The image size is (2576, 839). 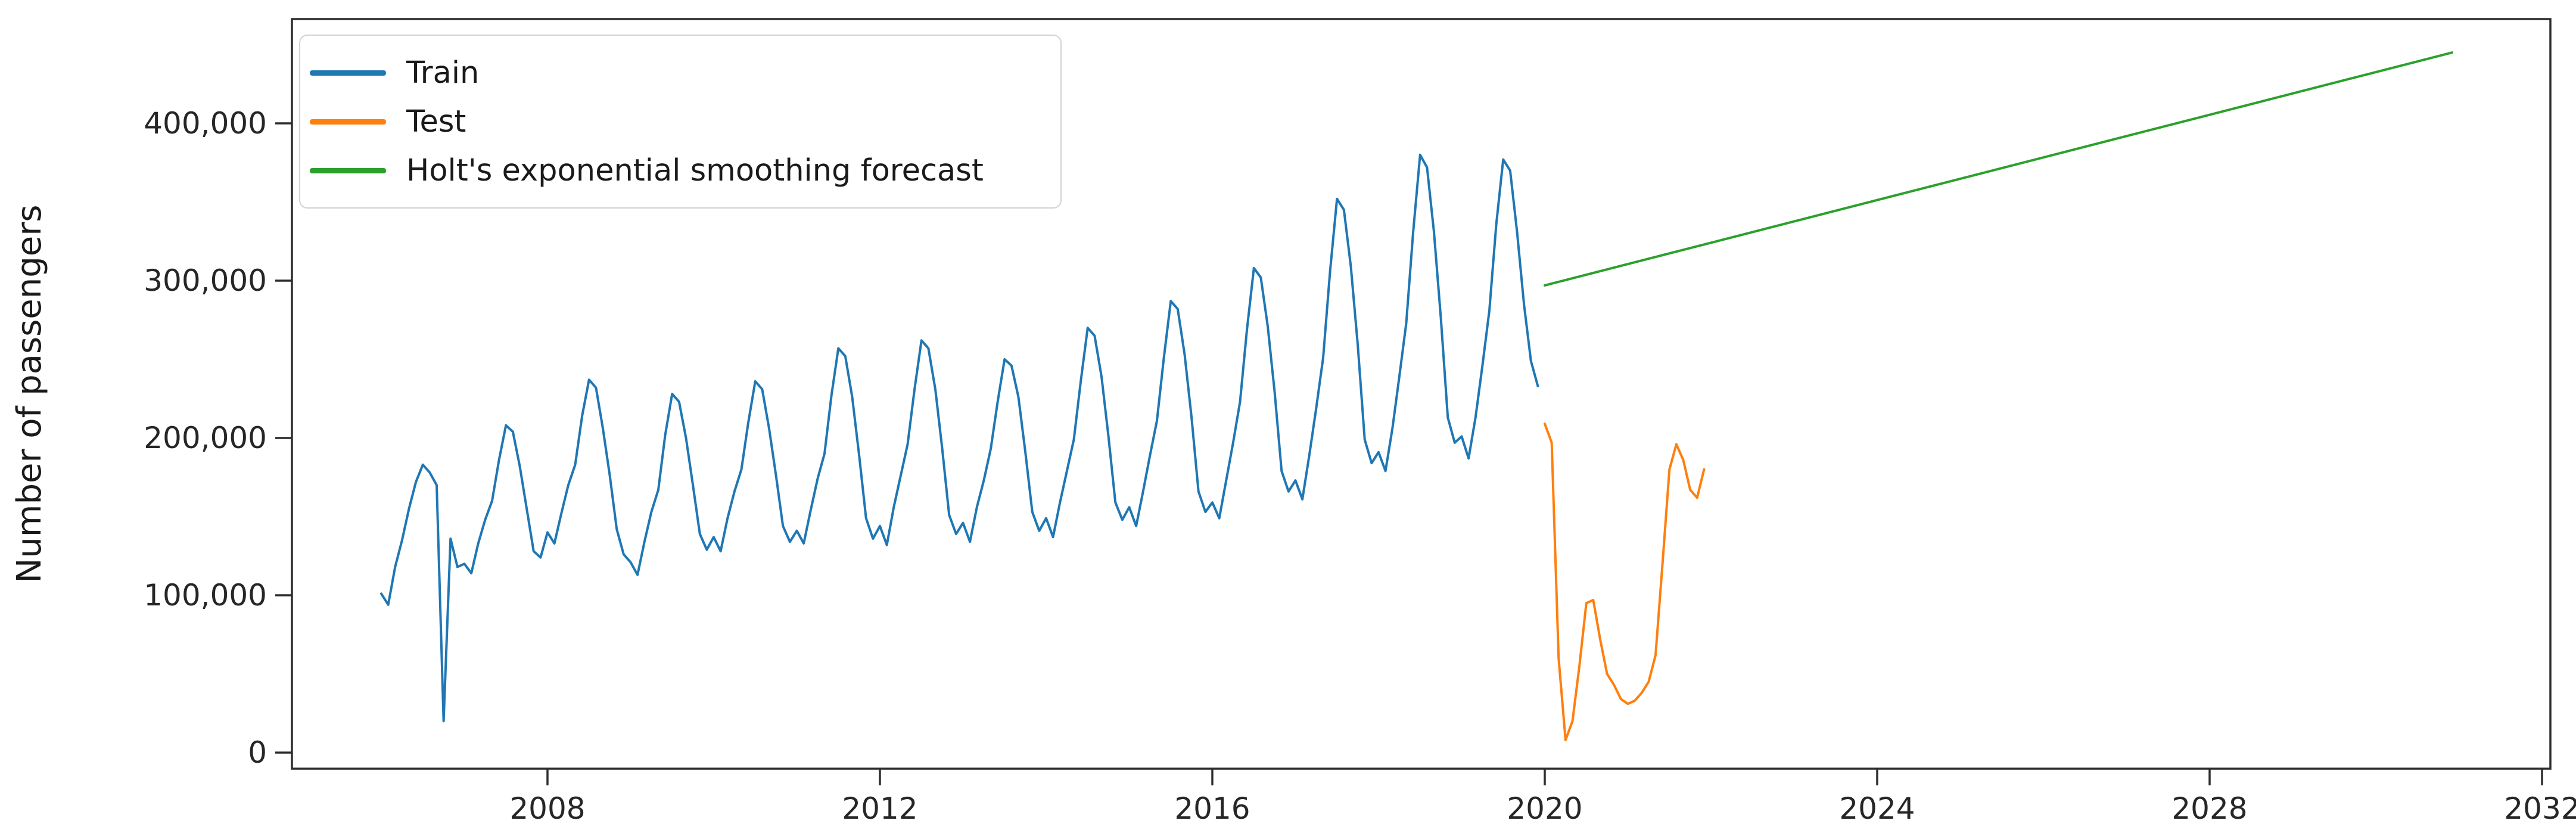 I want to click on forecast-line, so click(x=1998, y=169).